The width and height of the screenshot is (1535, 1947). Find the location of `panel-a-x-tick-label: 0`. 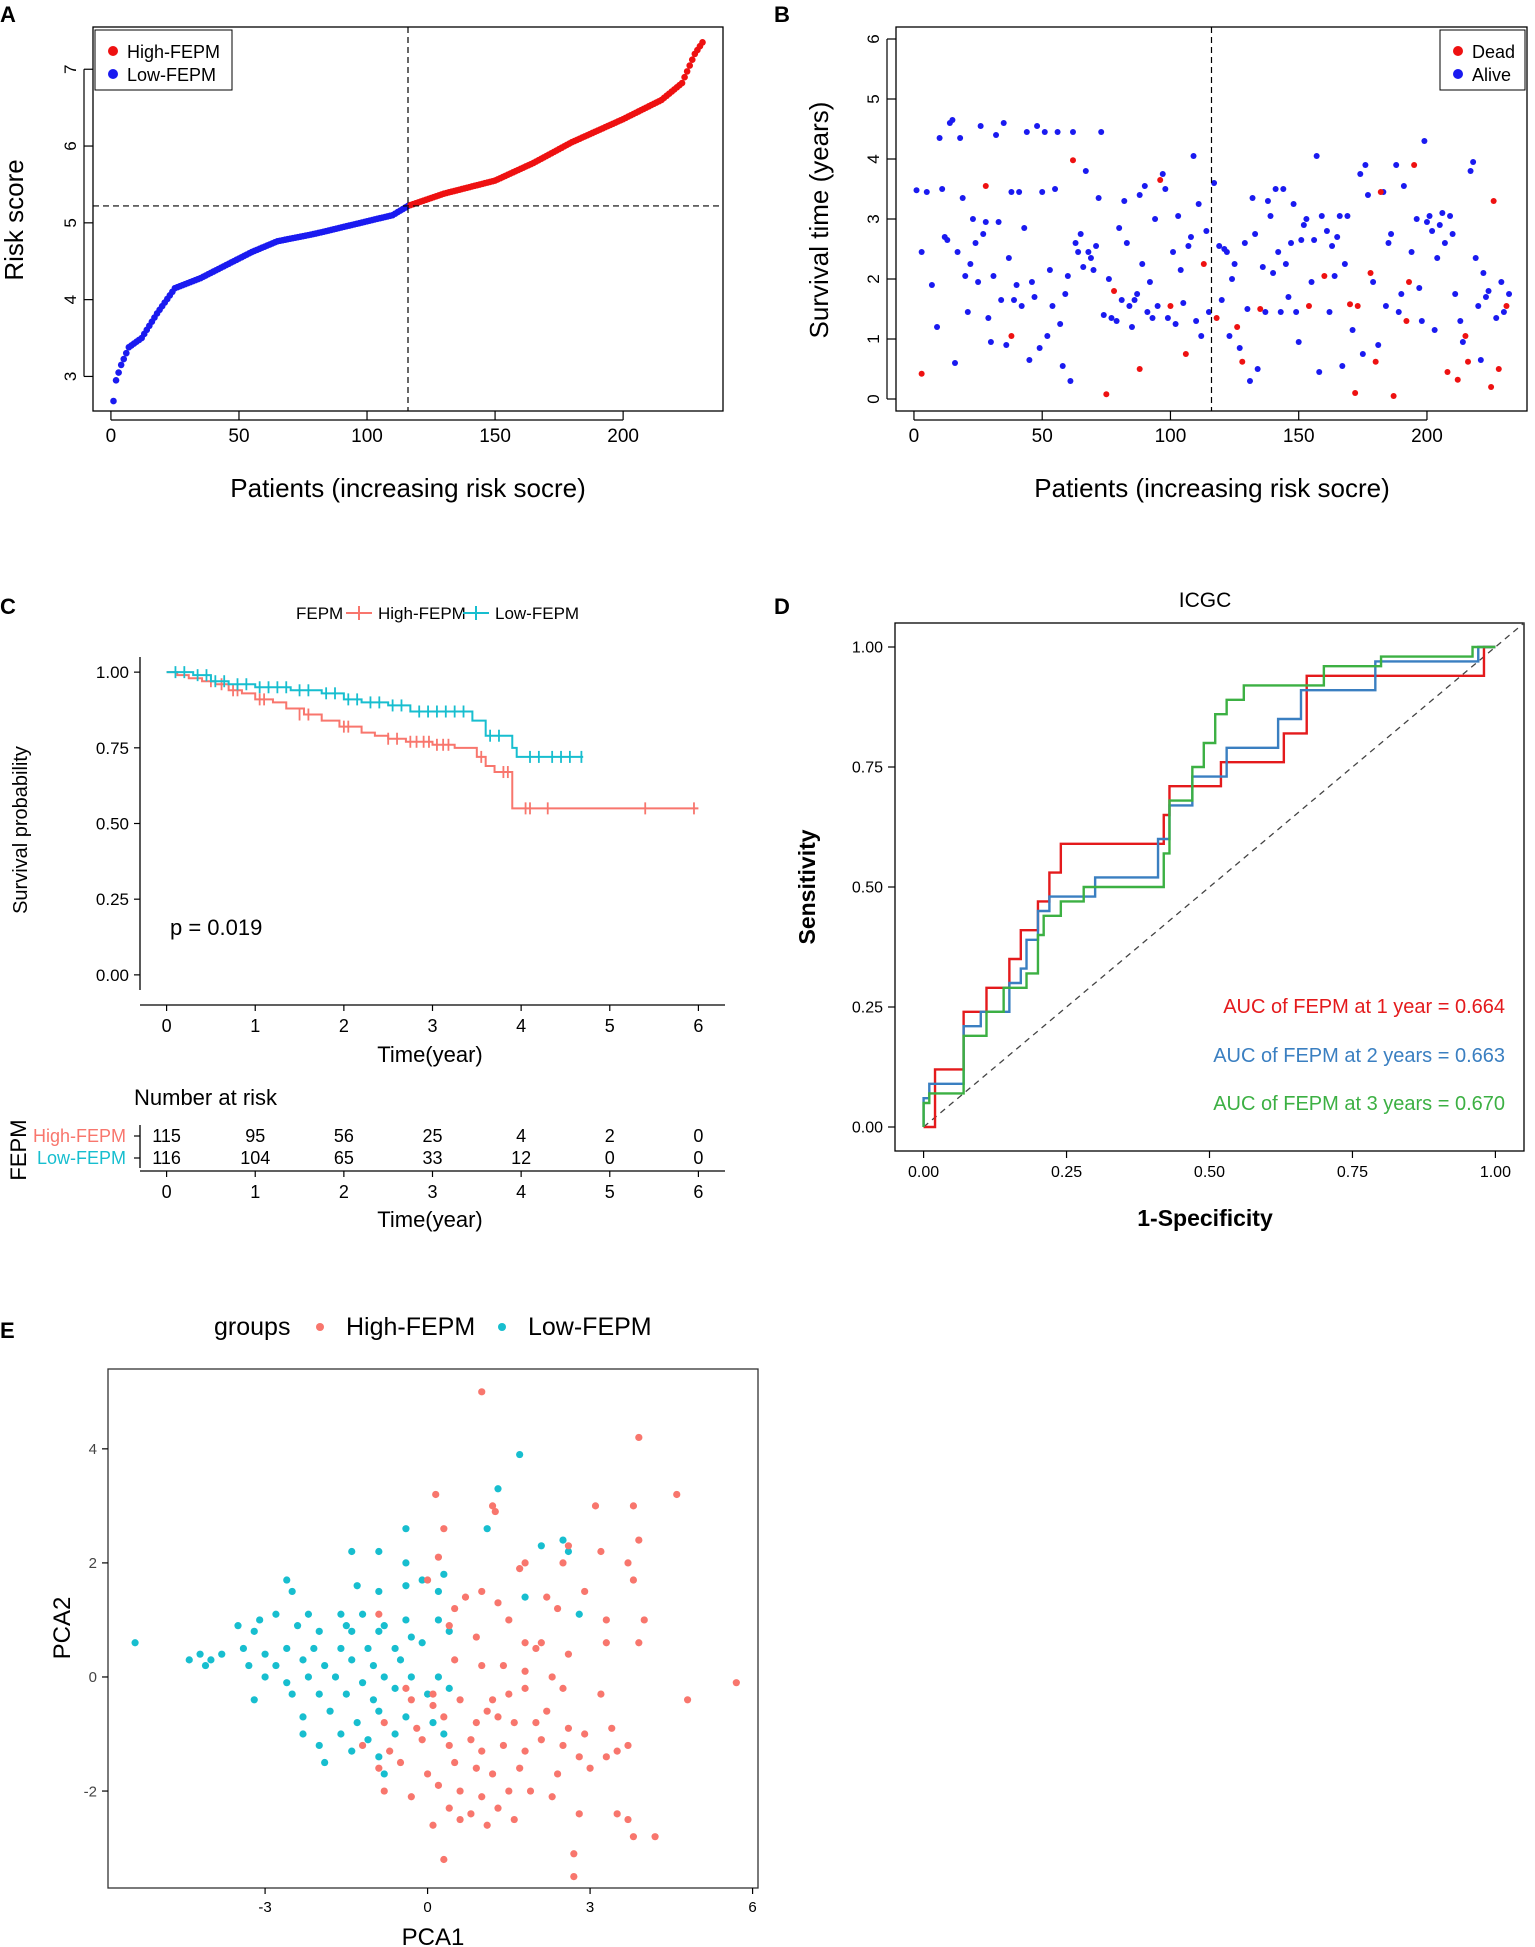

panel-a-x-tick-label: 0 is located at coordinates (111, 436).